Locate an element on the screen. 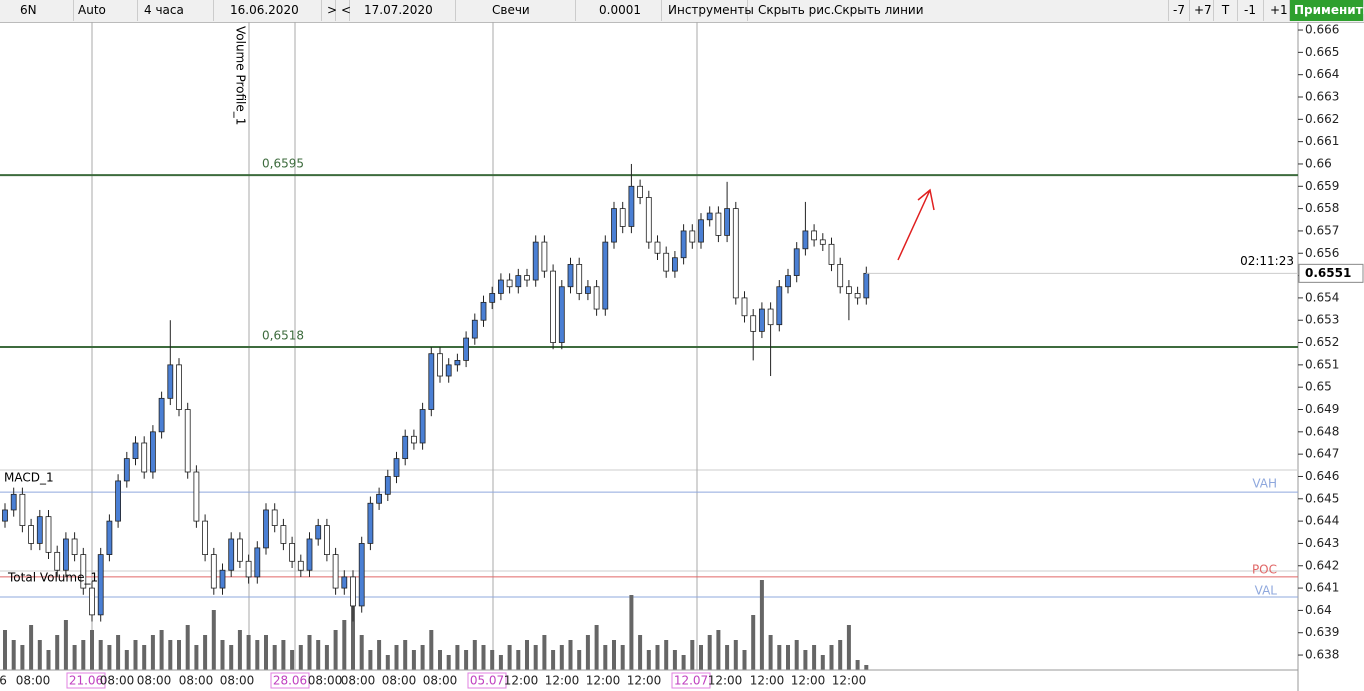 The height and width of the screenshot is (691, 1364). minus7: -7 is located at coordinates (1179, 10).